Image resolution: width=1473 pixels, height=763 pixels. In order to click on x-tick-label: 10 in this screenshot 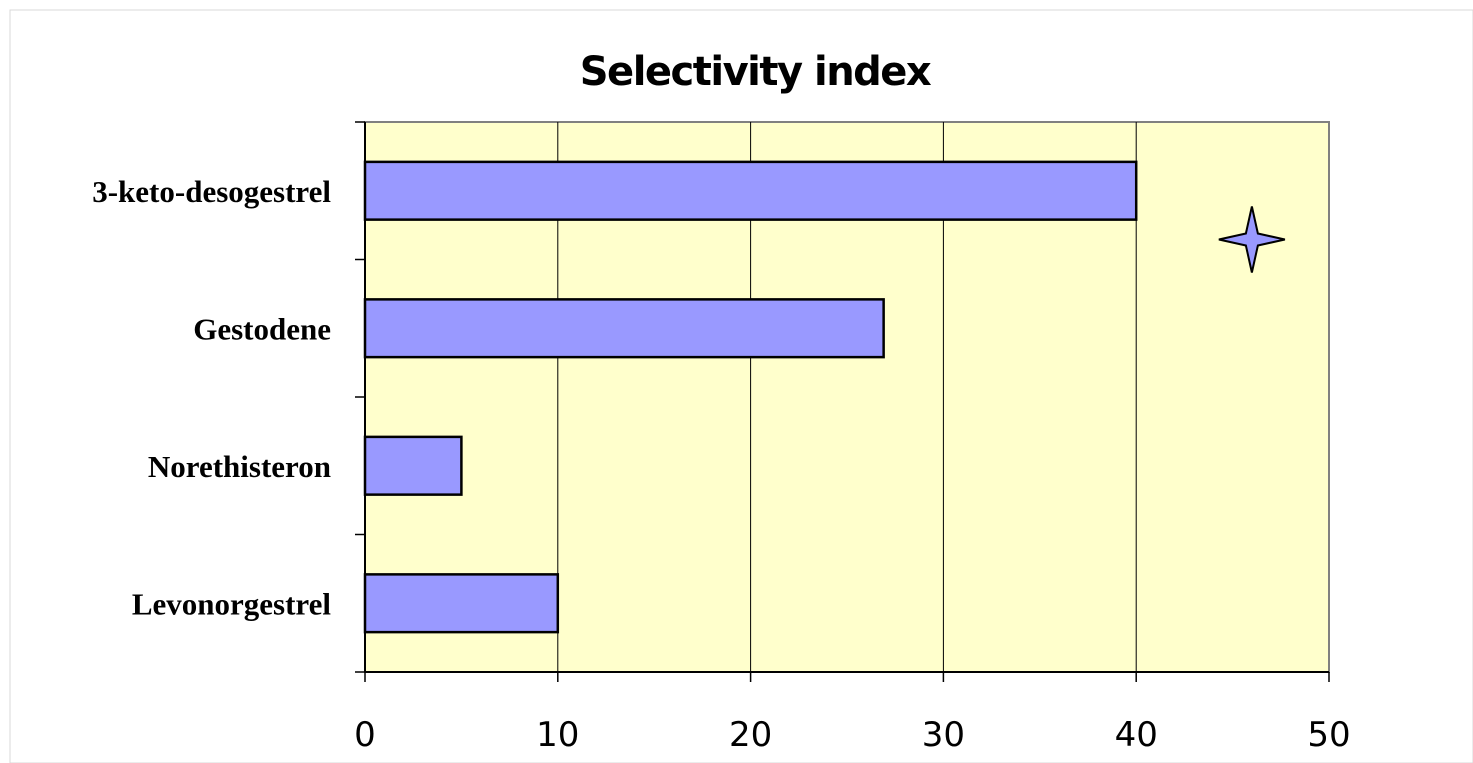, I will do `click(557, 735)`.